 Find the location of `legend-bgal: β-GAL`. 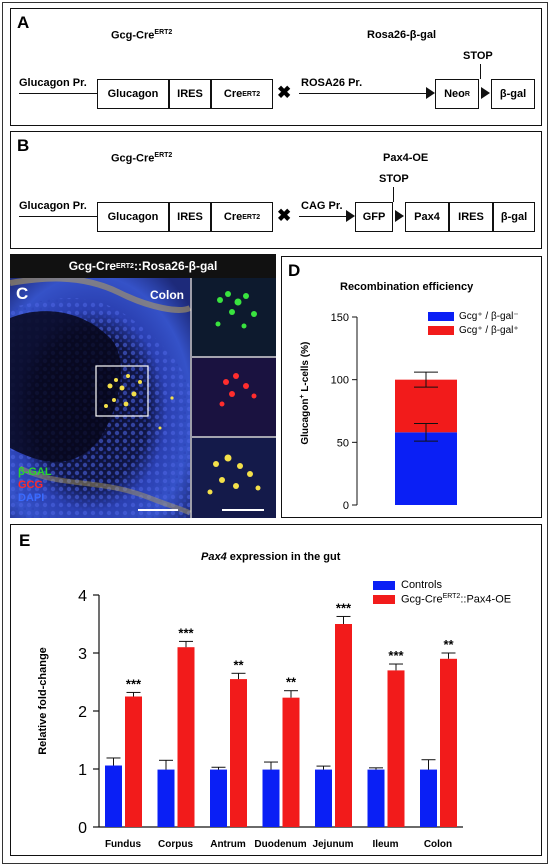

legend-bgal: β-GAL is located at coordinates (35, 472).